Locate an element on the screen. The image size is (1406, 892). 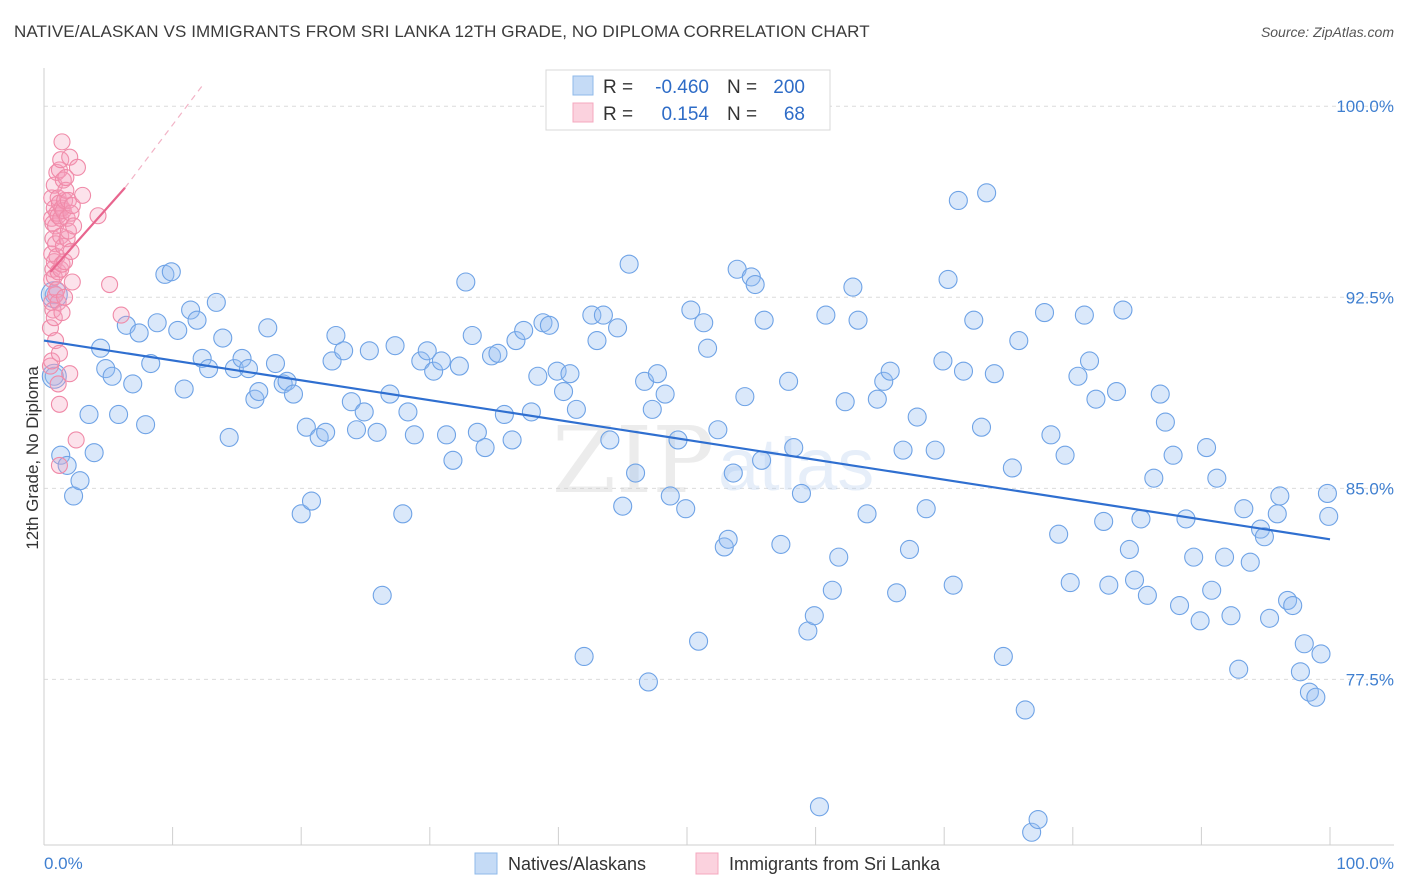
stats-r-label-blue: R = is located at coordinates (618, 87).